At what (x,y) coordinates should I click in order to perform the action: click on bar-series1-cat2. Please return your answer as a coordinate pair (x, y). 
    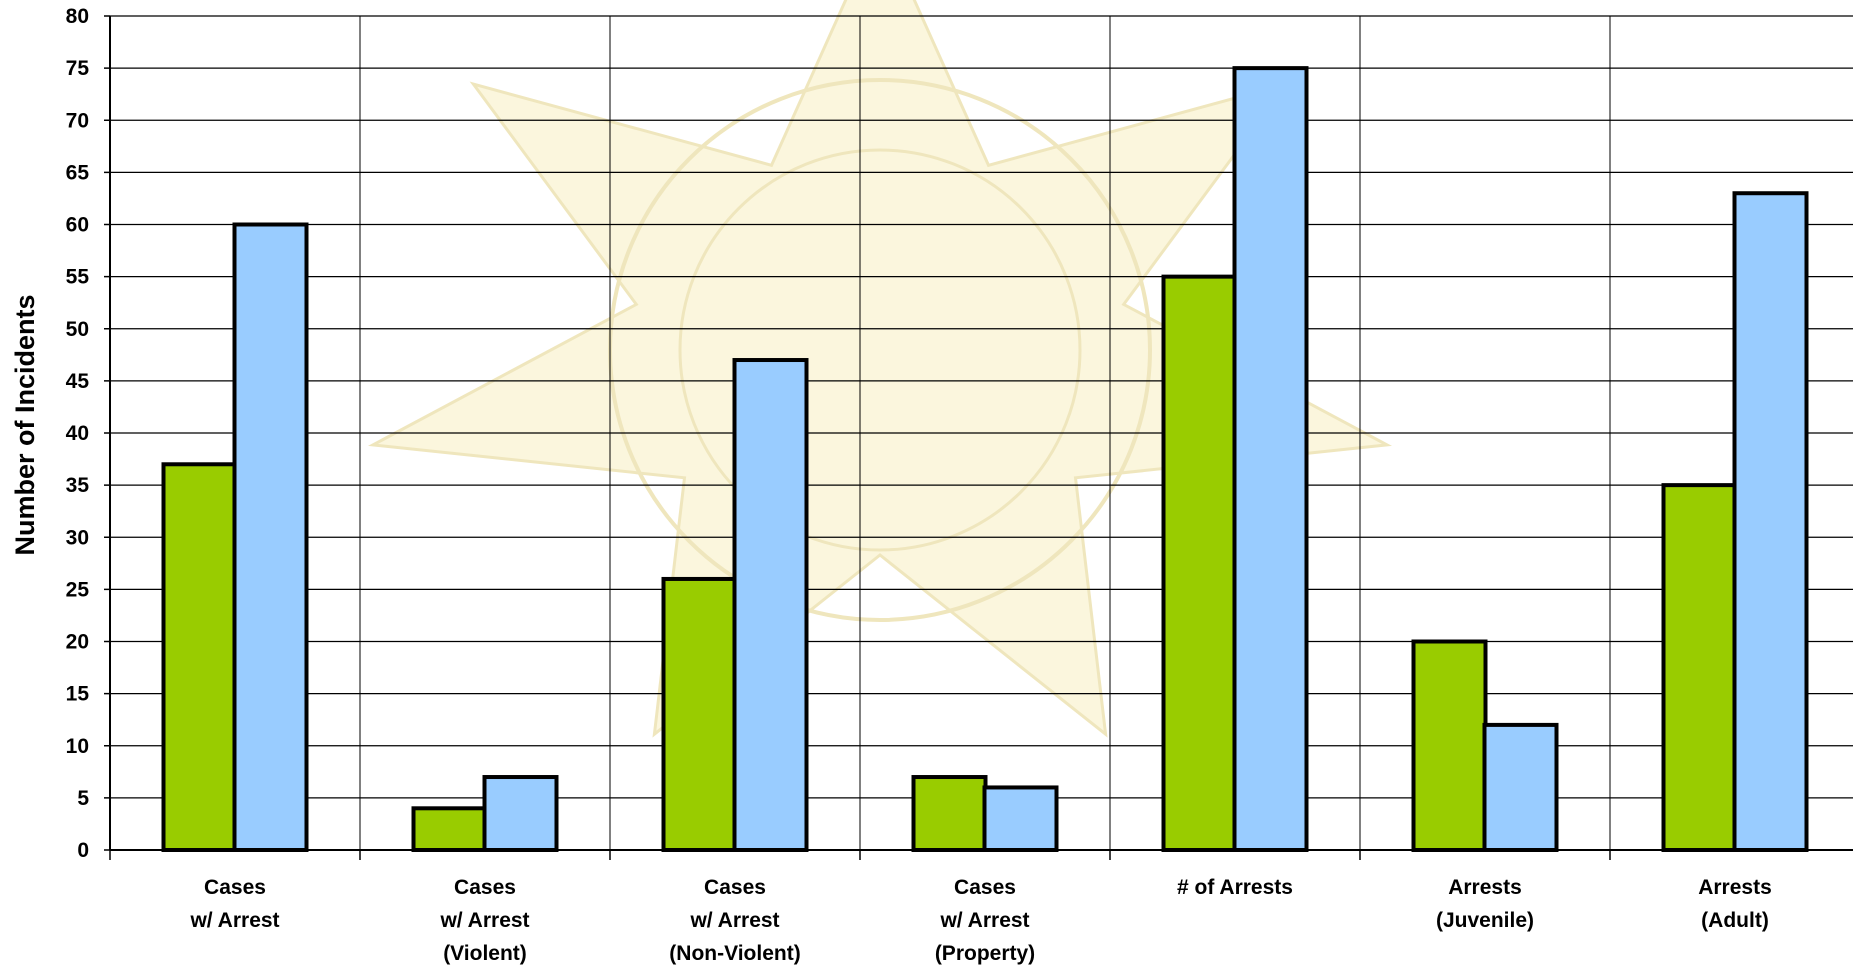
    Looking at the image, I should click on (449, 829).